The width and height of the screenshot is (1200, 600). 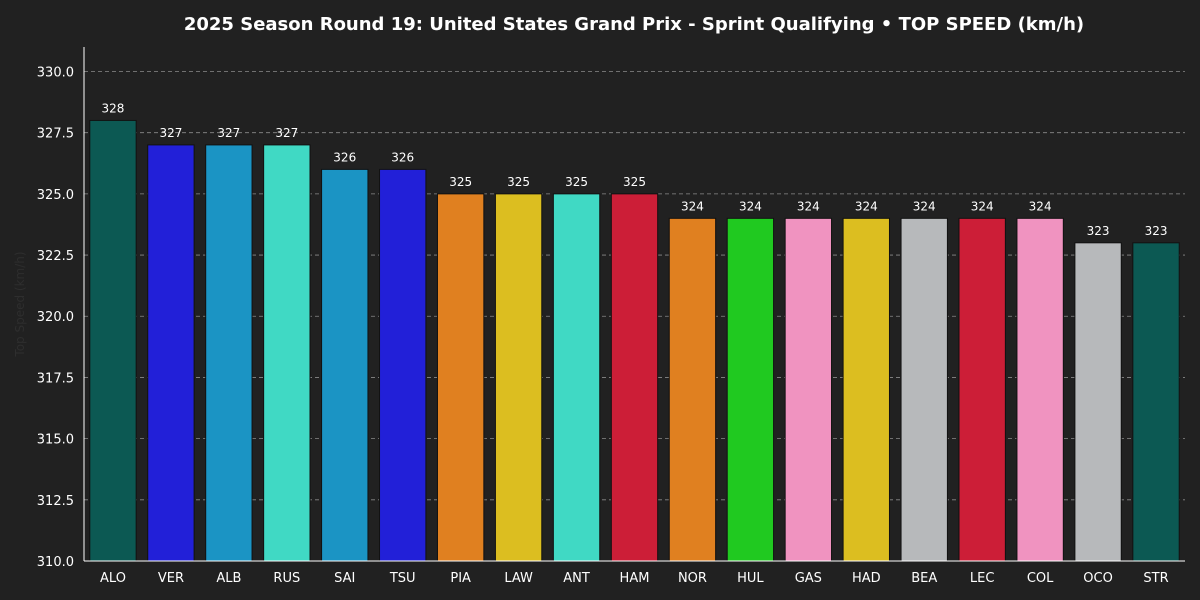 What do you see at coordinates (866, 578) in the screenshot?
I see `x-tick-label-had: HAD` at bounding box center [866, 578].